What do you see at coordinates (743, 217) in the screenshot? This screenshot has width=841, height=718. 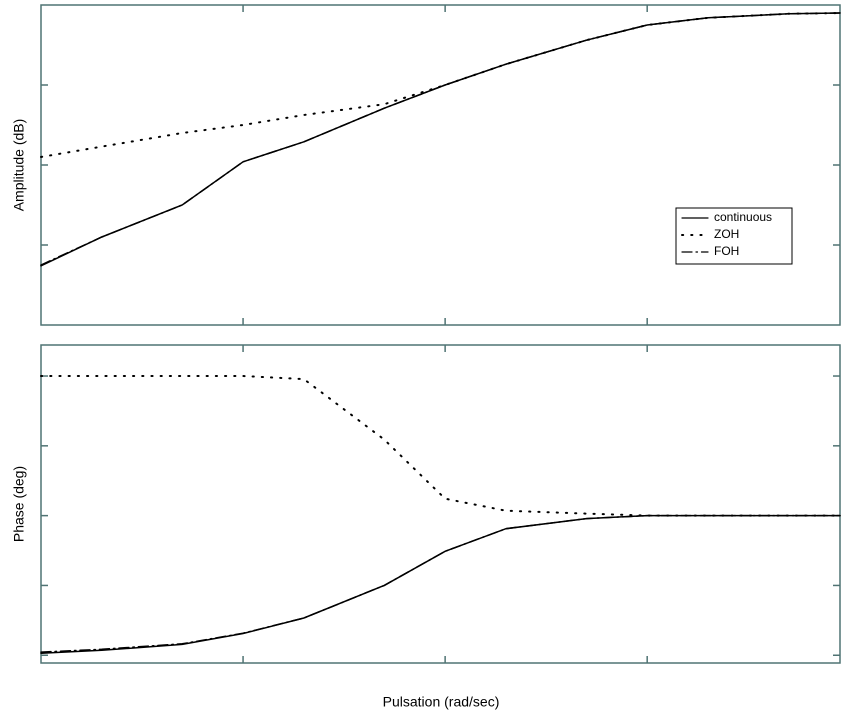 I see `legend-label: continuous` at bounding box center [743, 217].